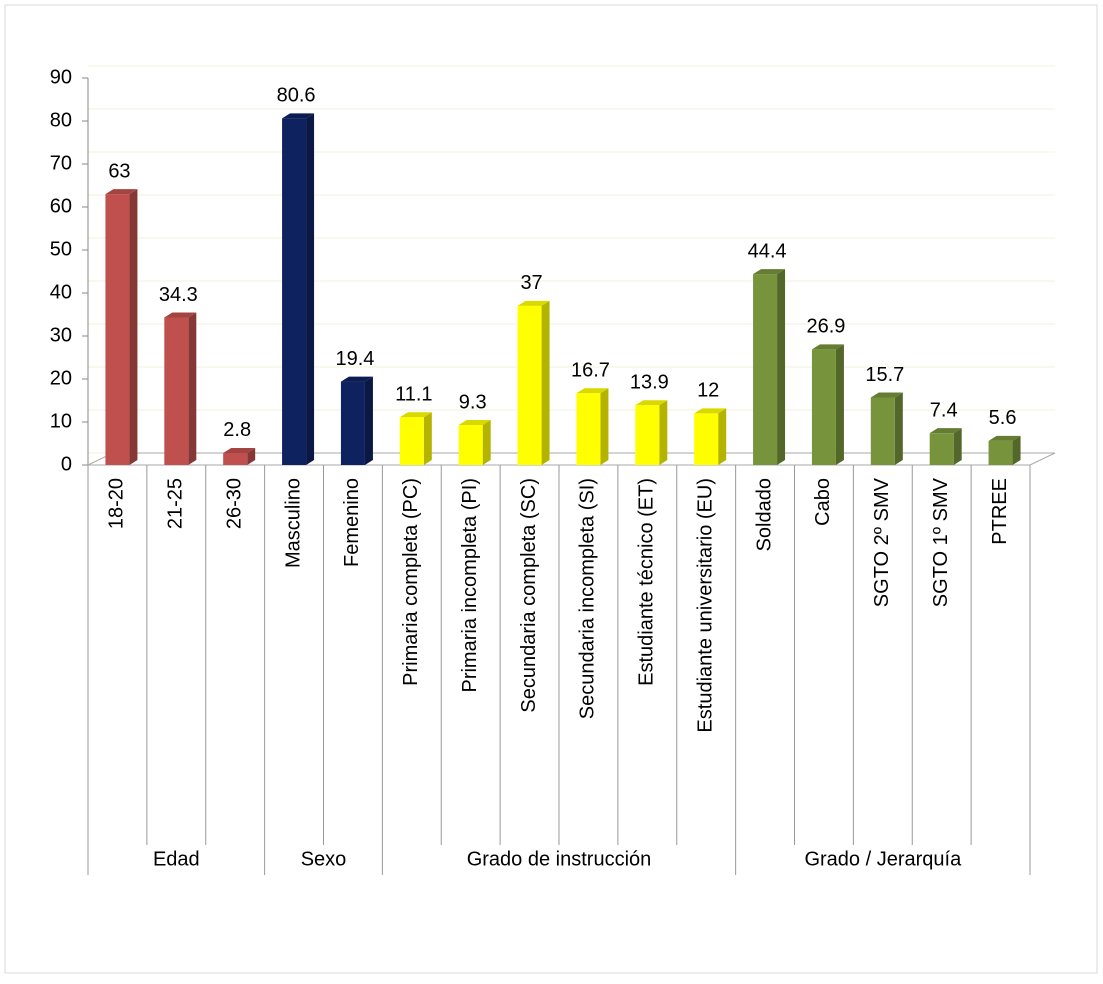 This screenshot has width=1103, height=984. Describe the element at coordinates (767, 251) in the screenshot. I see `value-label: 44.4` at that location.